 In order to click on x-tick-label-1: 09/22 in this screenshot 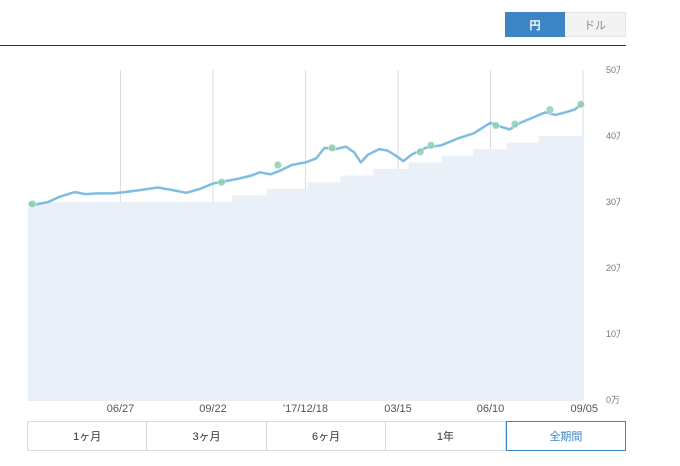, I will do `click(213, 409)`.